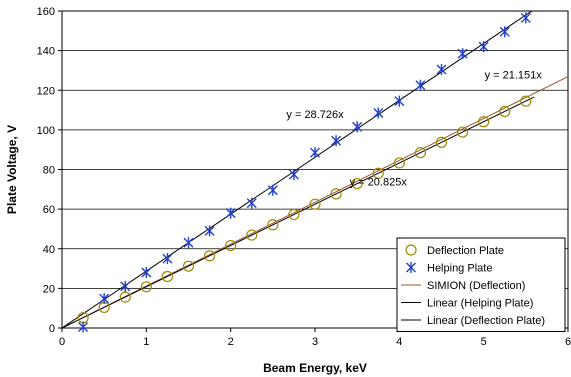  What do you see at coordinates (231, 342) in the screenshot?
I see `x-tick-label-2: 2` at bounding box center [231, 342].